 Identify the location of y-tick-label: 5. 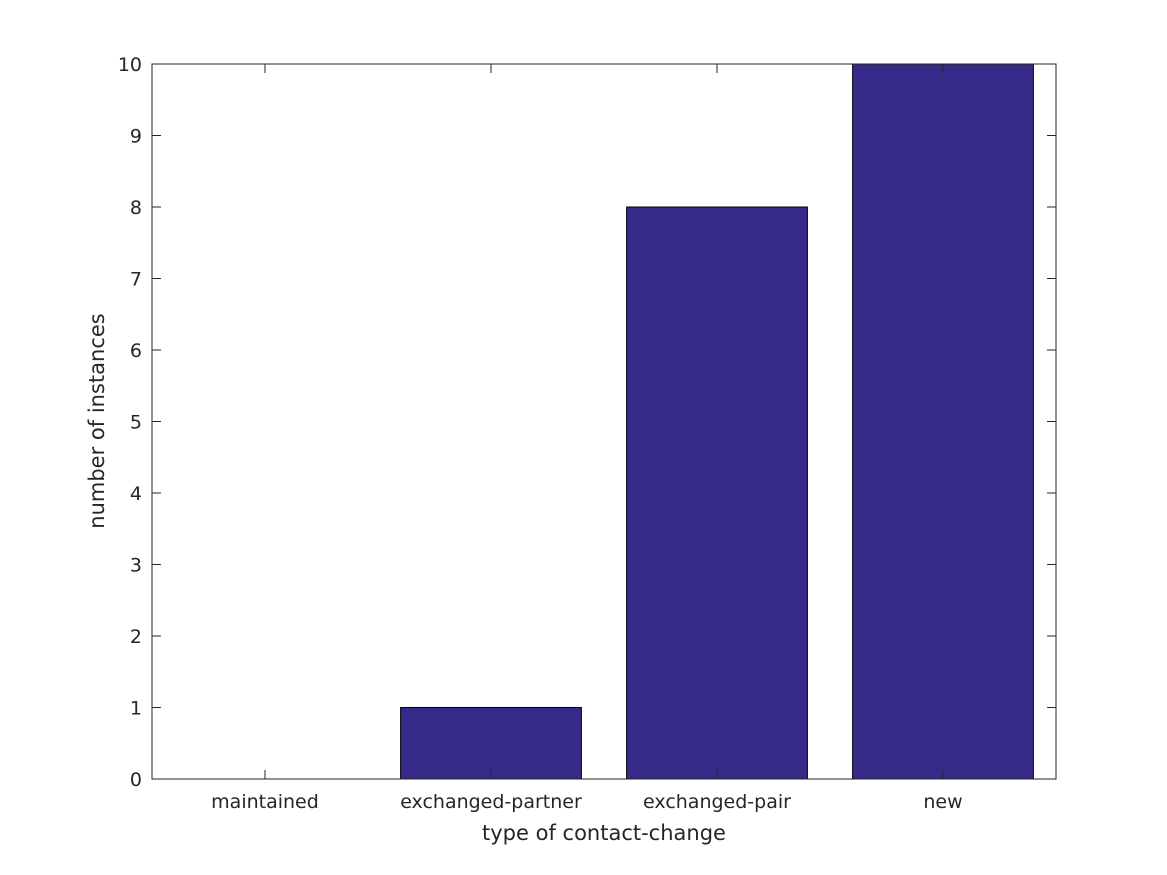
(136, 423).